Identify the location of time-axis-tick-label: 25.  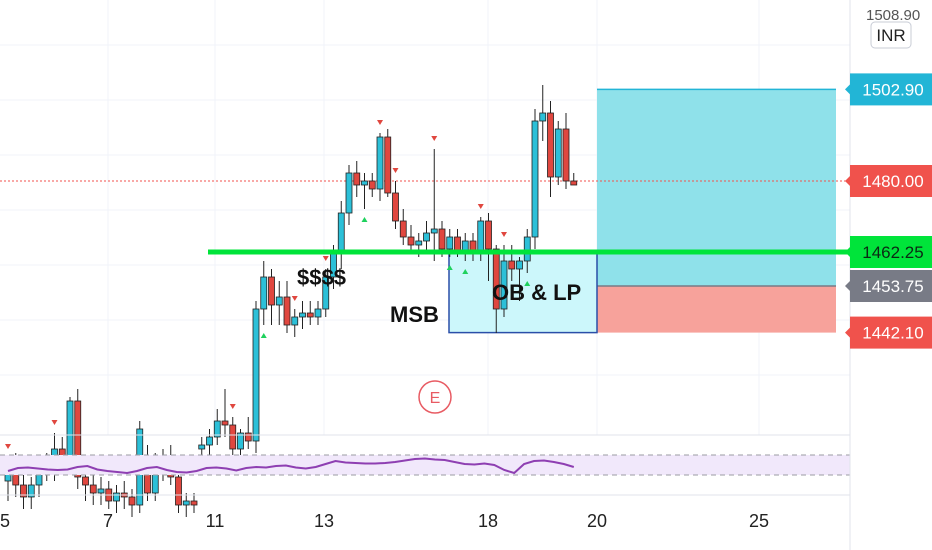
(759, 521).